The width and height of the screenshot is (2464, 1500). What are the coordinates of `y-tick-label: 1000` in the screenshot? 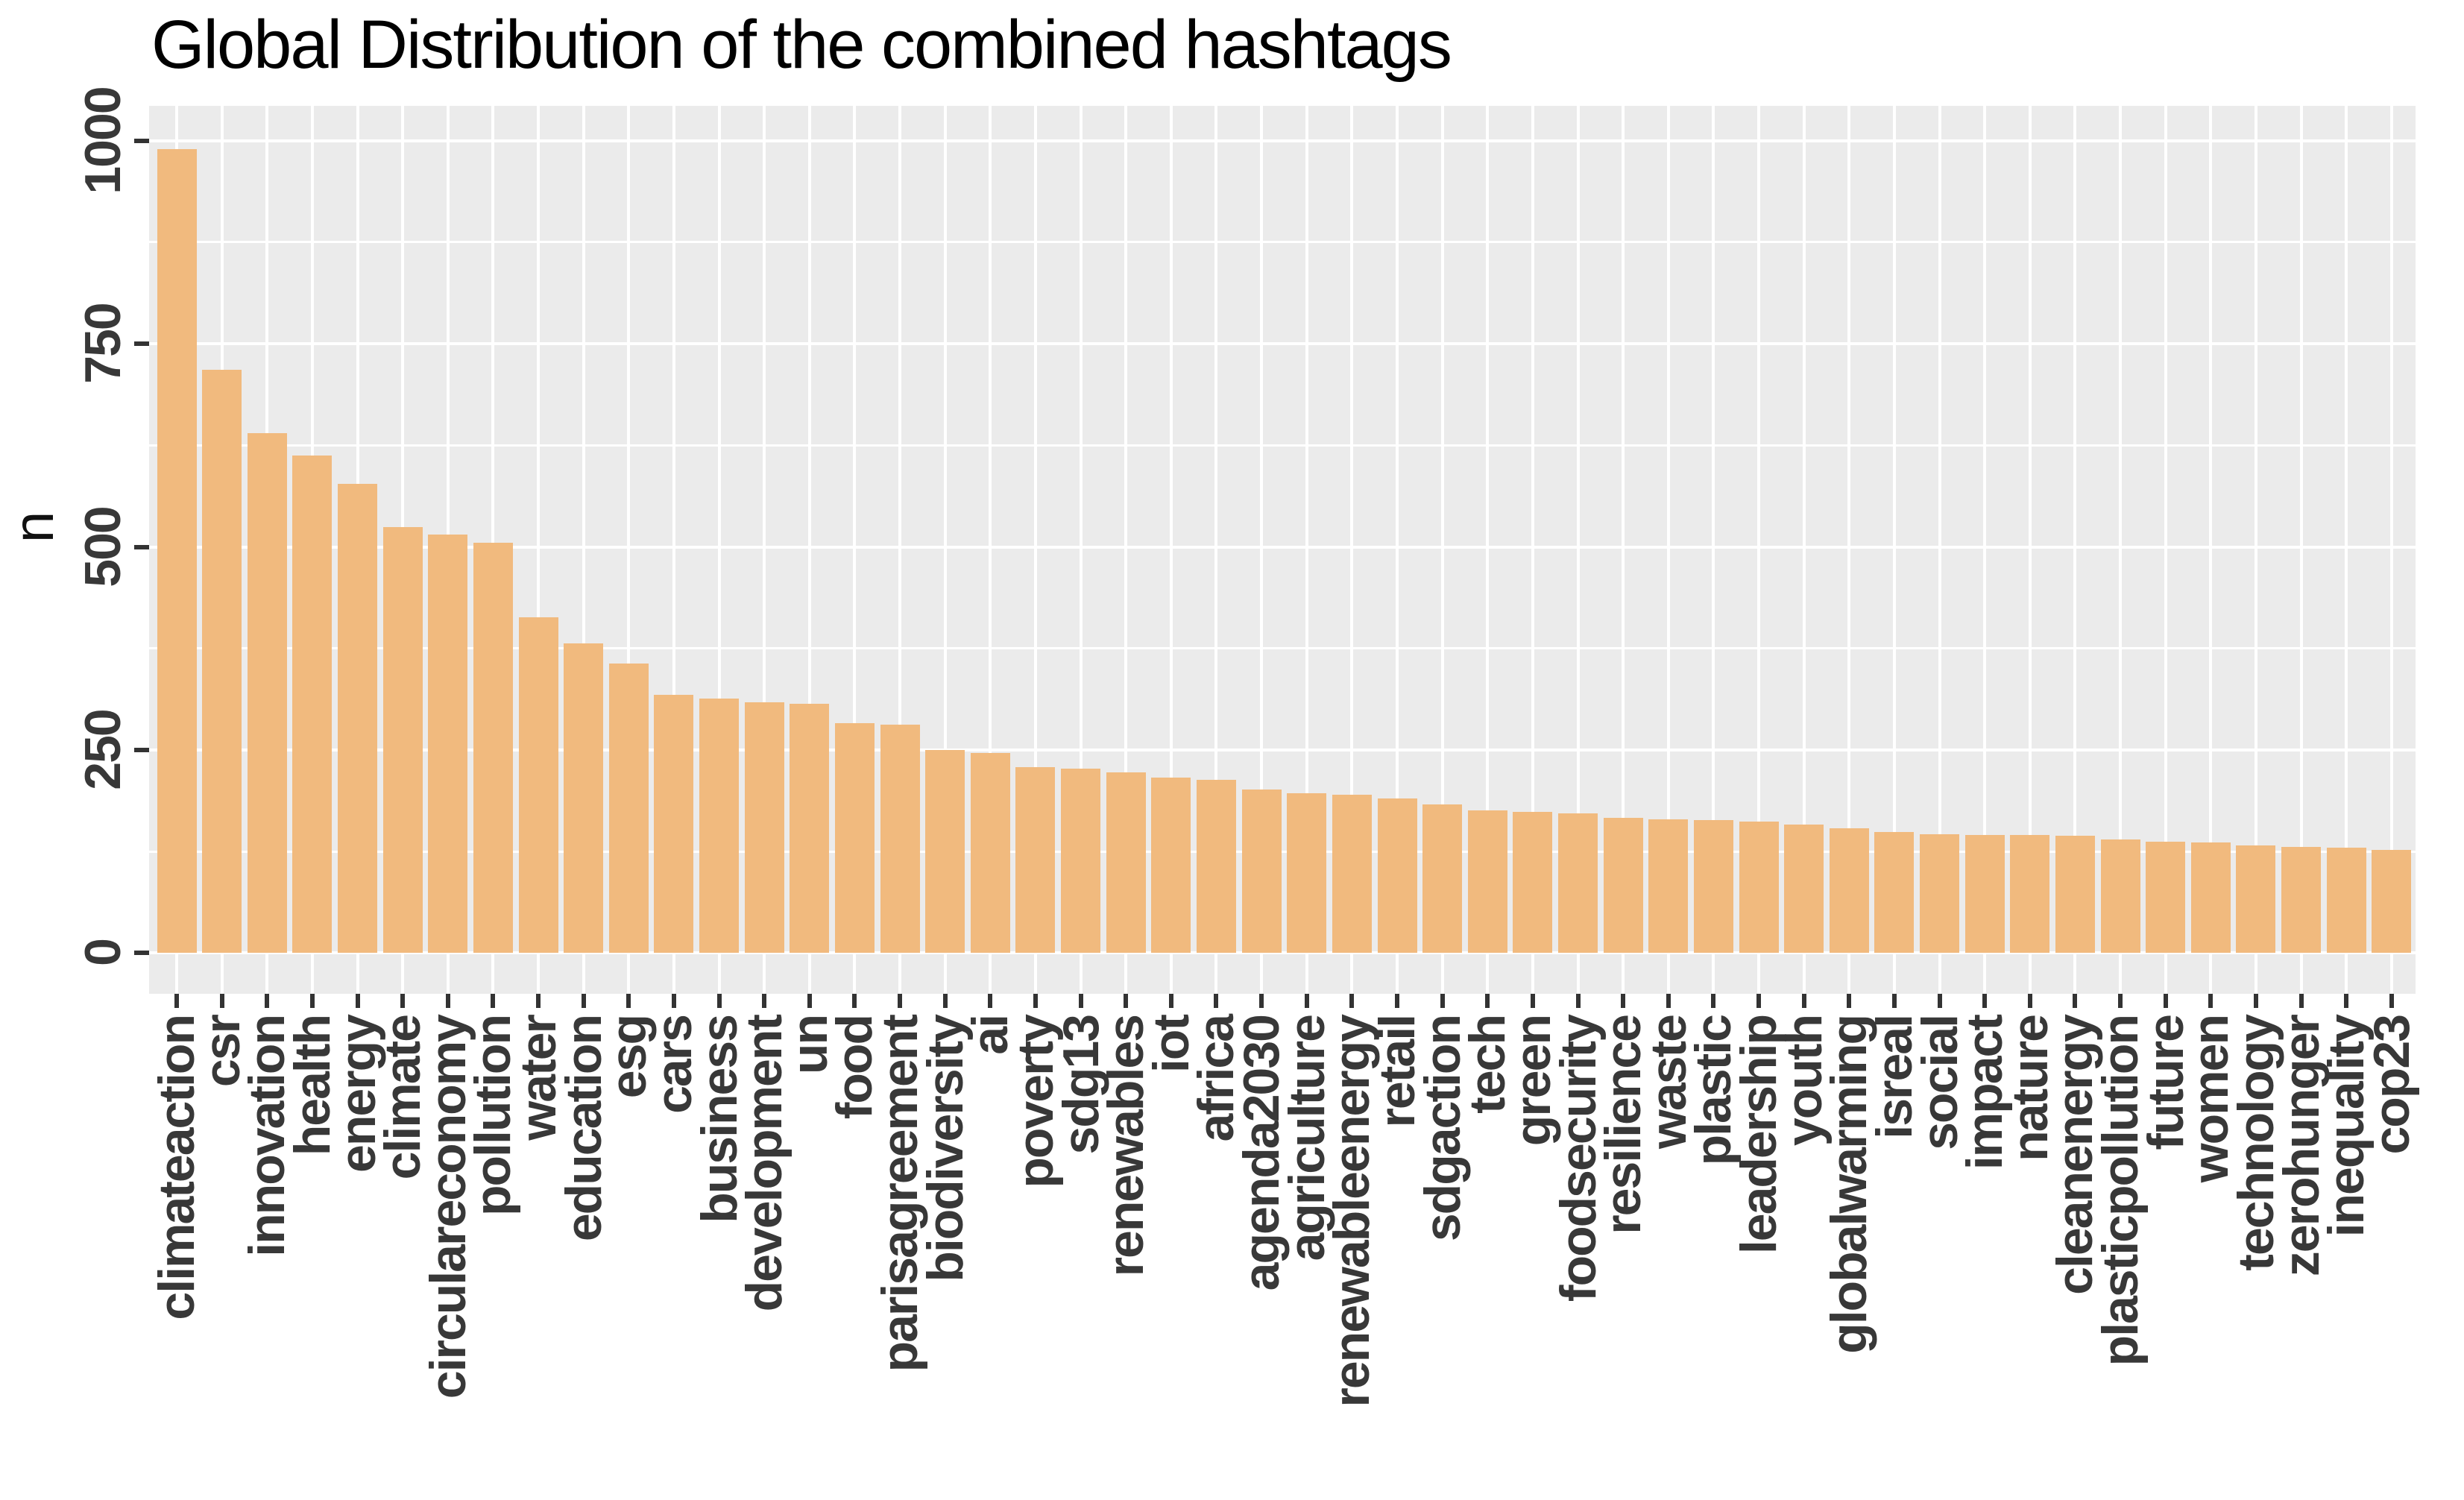 It's located at (103, 141).